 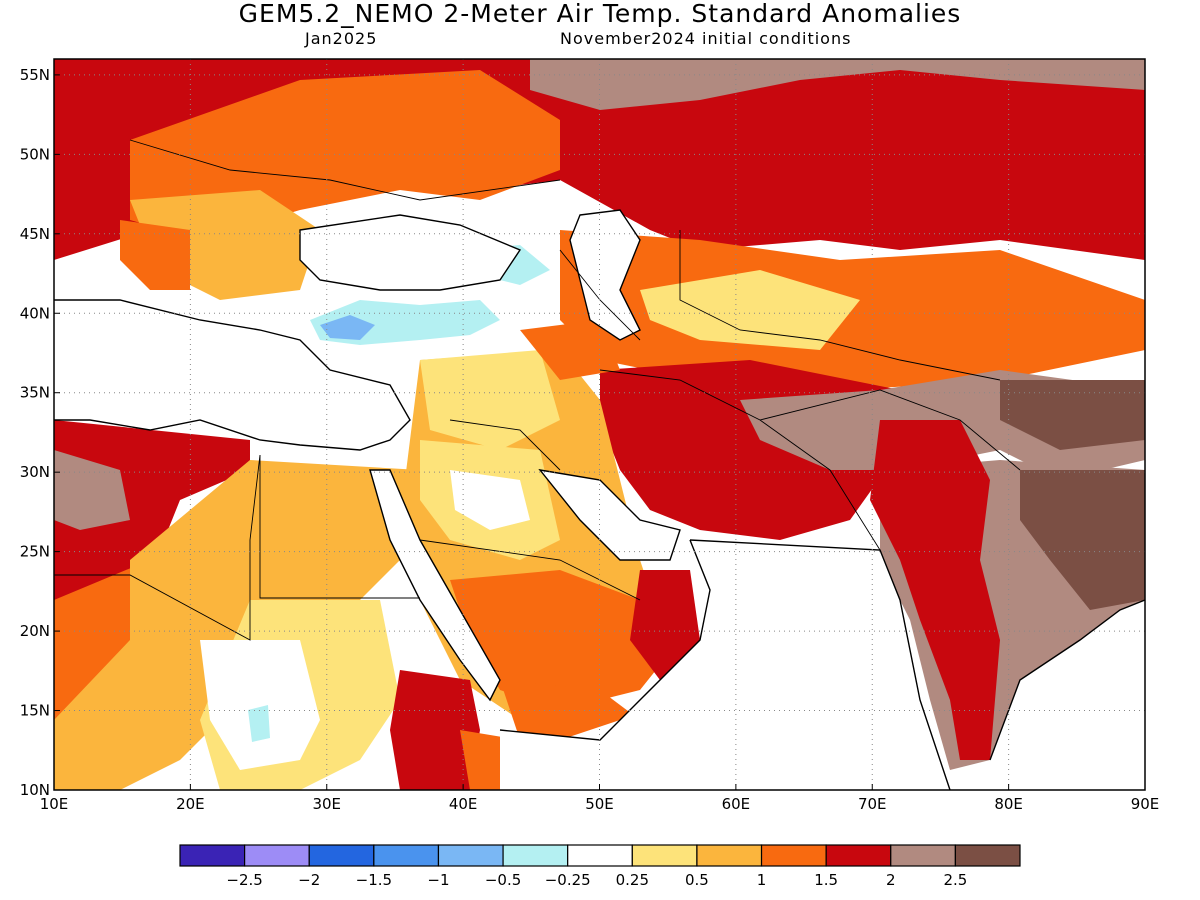 What do you see at coordinates (755, 665) in the screenshot?
I see `arabian-sea` at bounding box center [755, 665].